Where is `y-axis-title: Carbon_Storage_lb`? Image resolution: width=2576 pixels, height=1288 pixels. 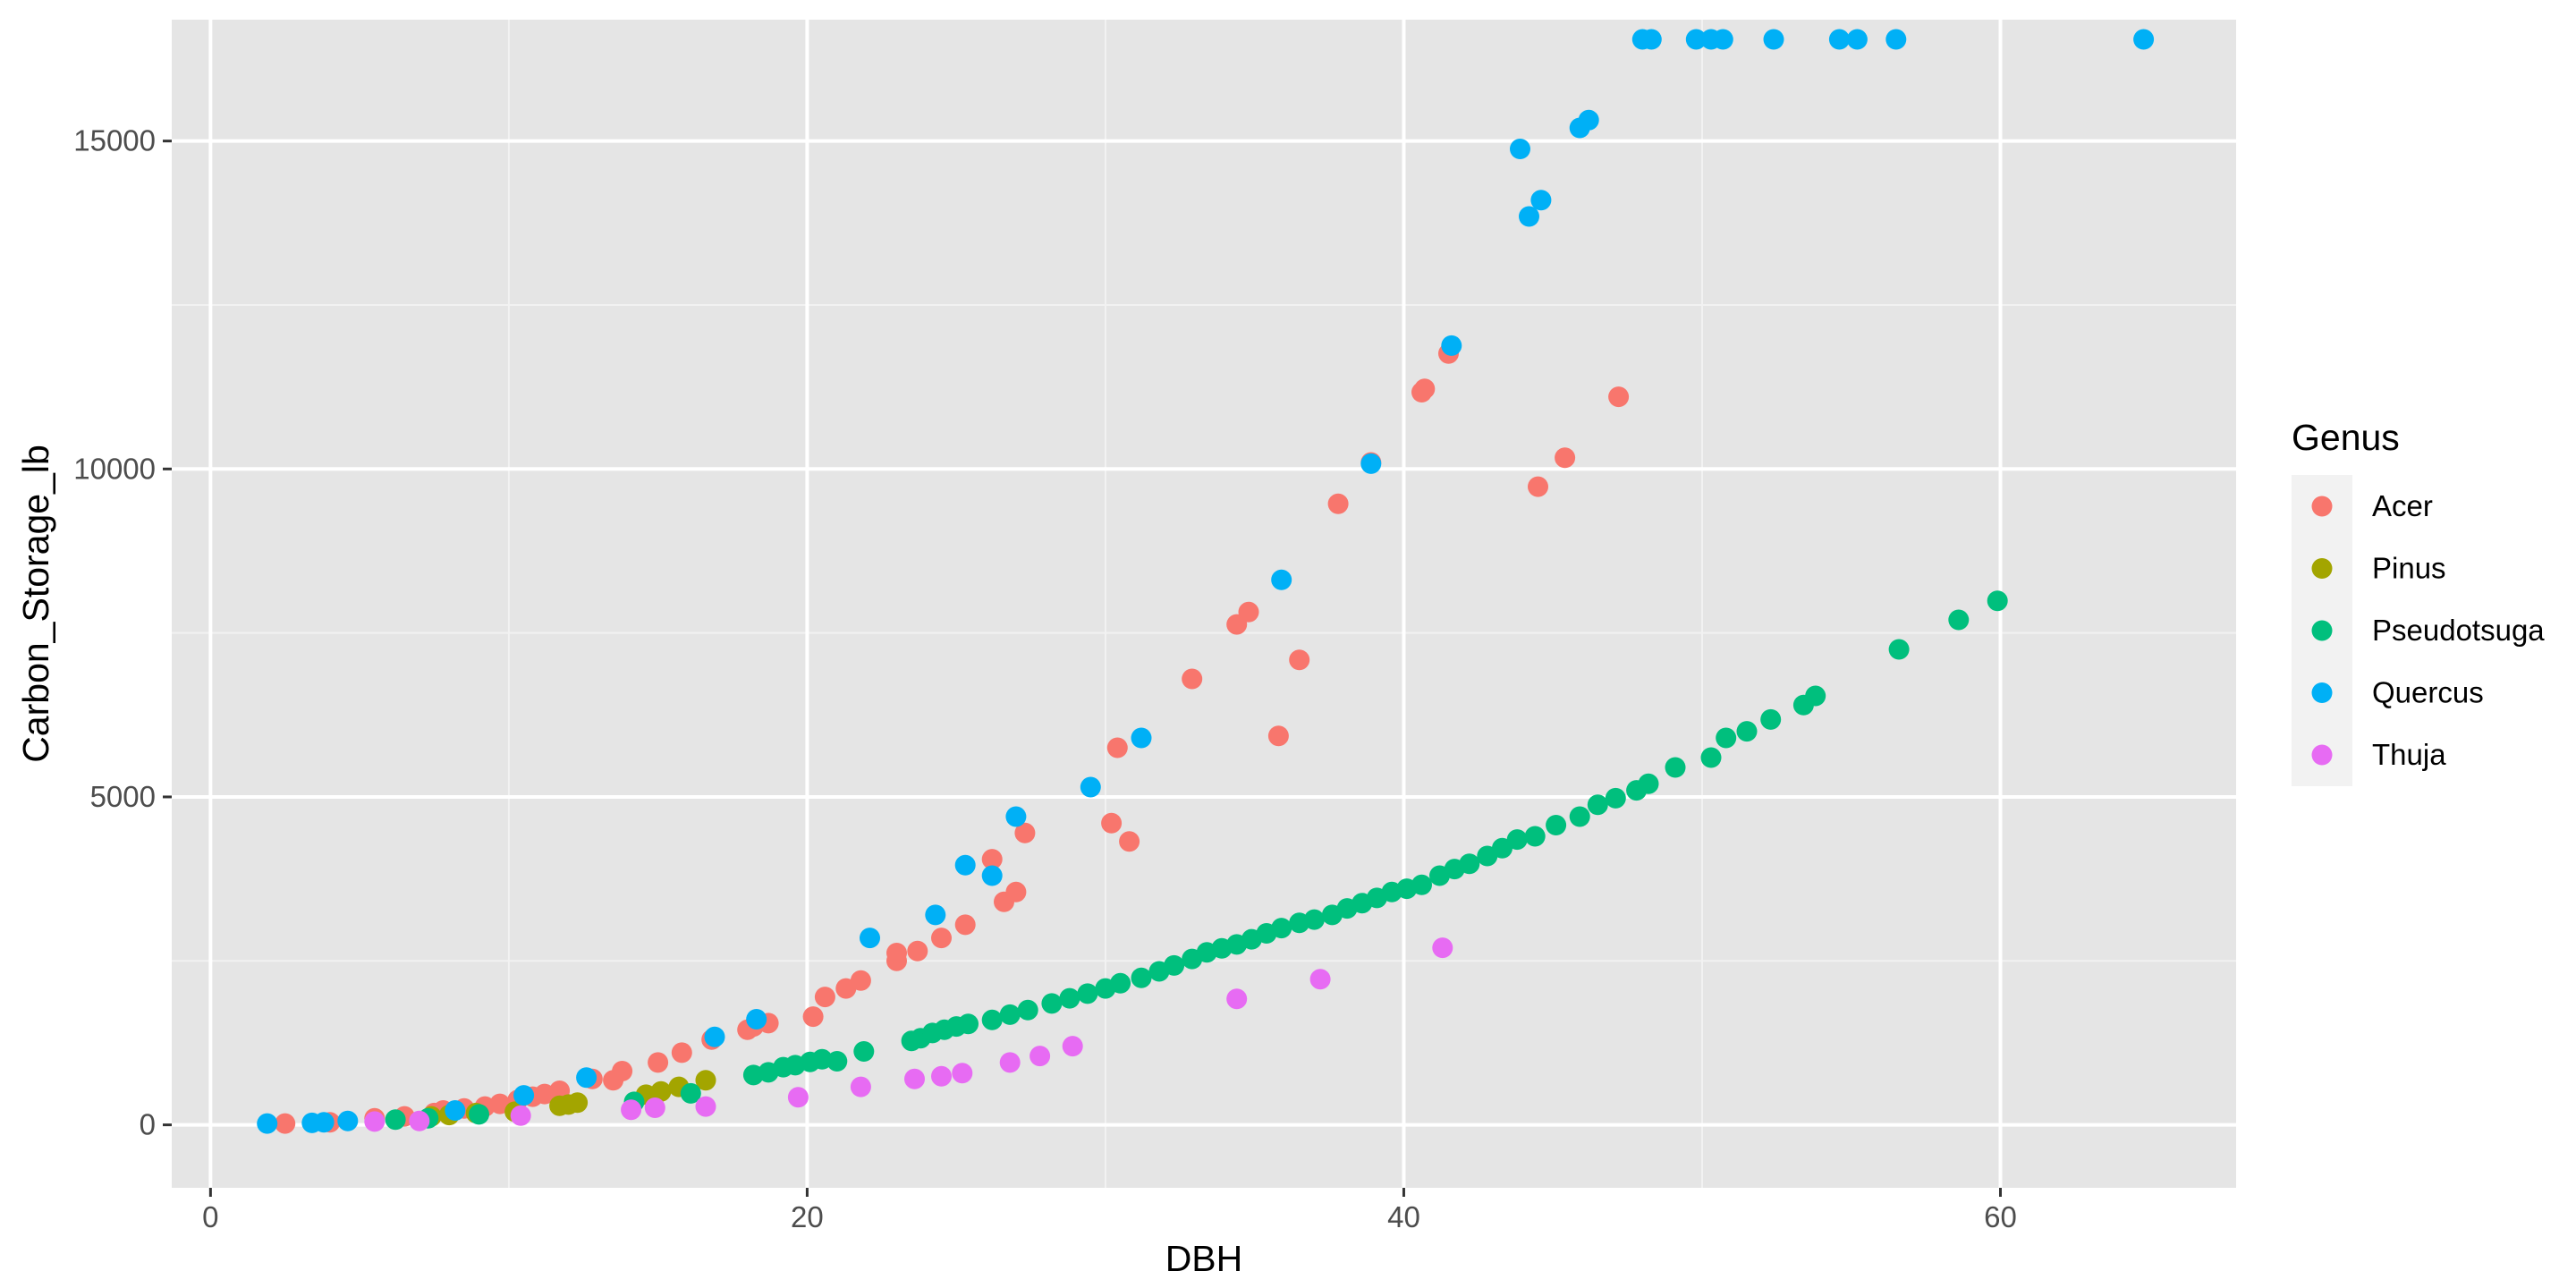
y-axis-title: Carbon_Storage_lb is located at coordinates (35, 604).